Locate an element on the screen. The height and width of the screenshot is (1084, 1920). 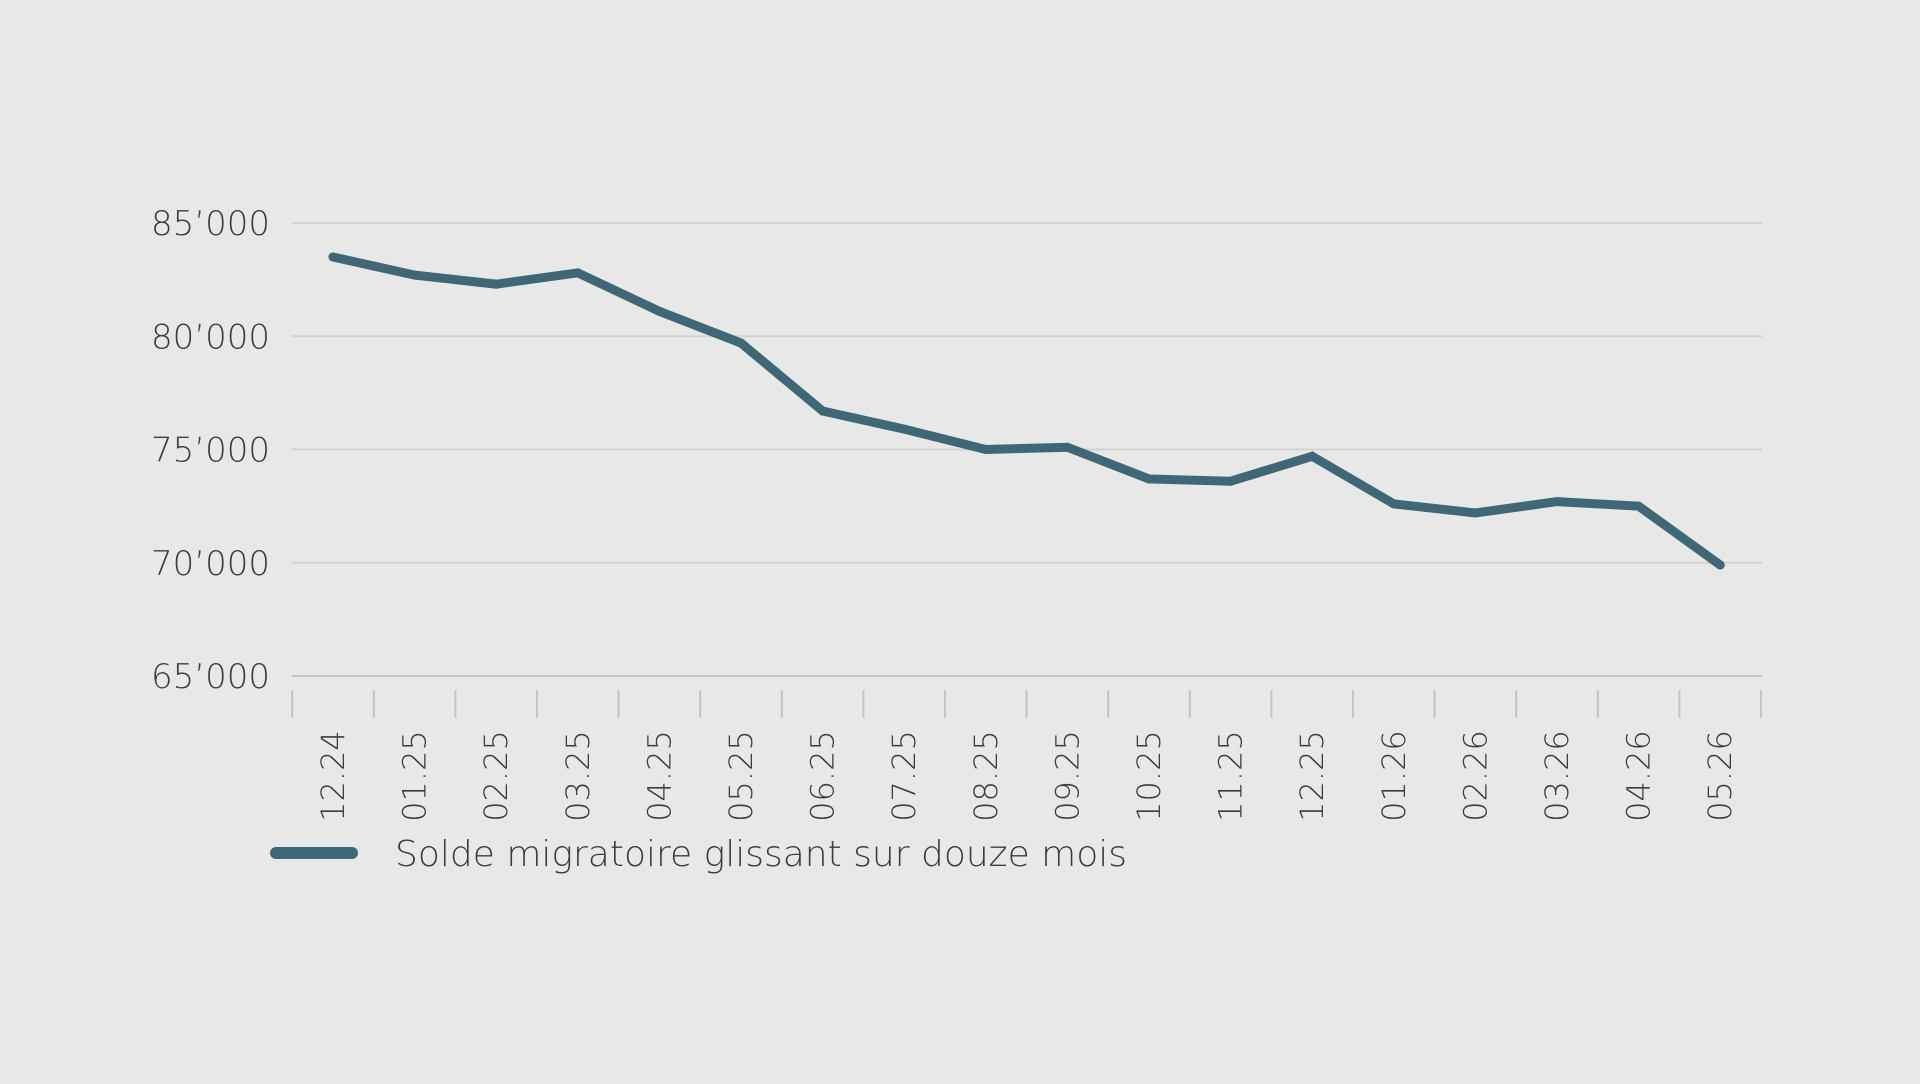
x-tick-label: 11.25 is located at coordinates (1231, 776).